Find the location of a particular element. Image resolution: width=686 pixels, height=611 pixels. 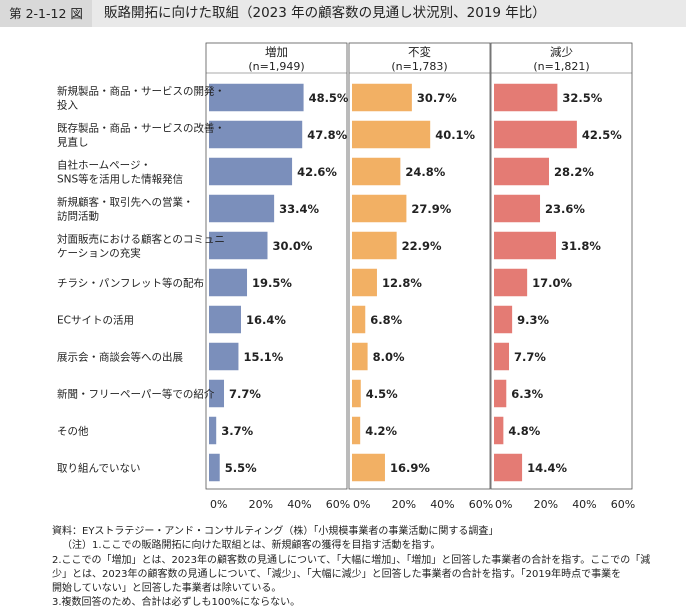

series-n-2: (n=1,821) is located at coordinates (561, 66).